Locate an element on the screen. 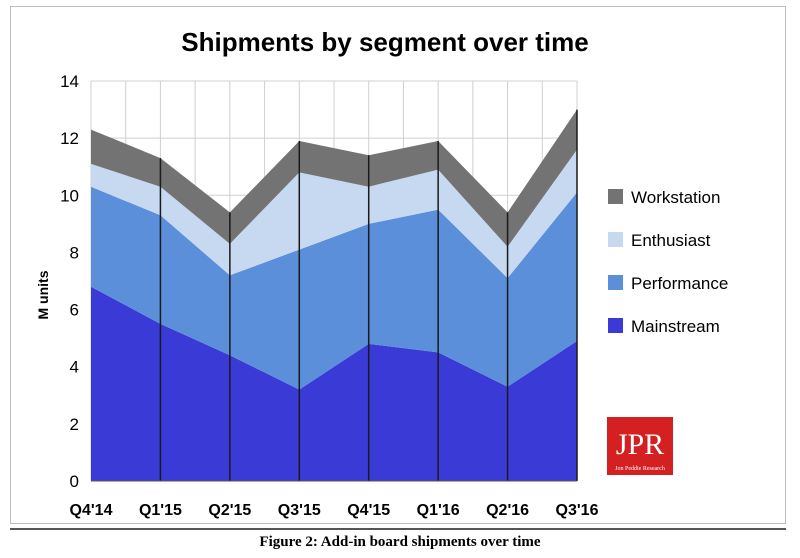 This screenshot has width=800, height=558. y-tick-label: 2 is located at coordinates (74, 424).